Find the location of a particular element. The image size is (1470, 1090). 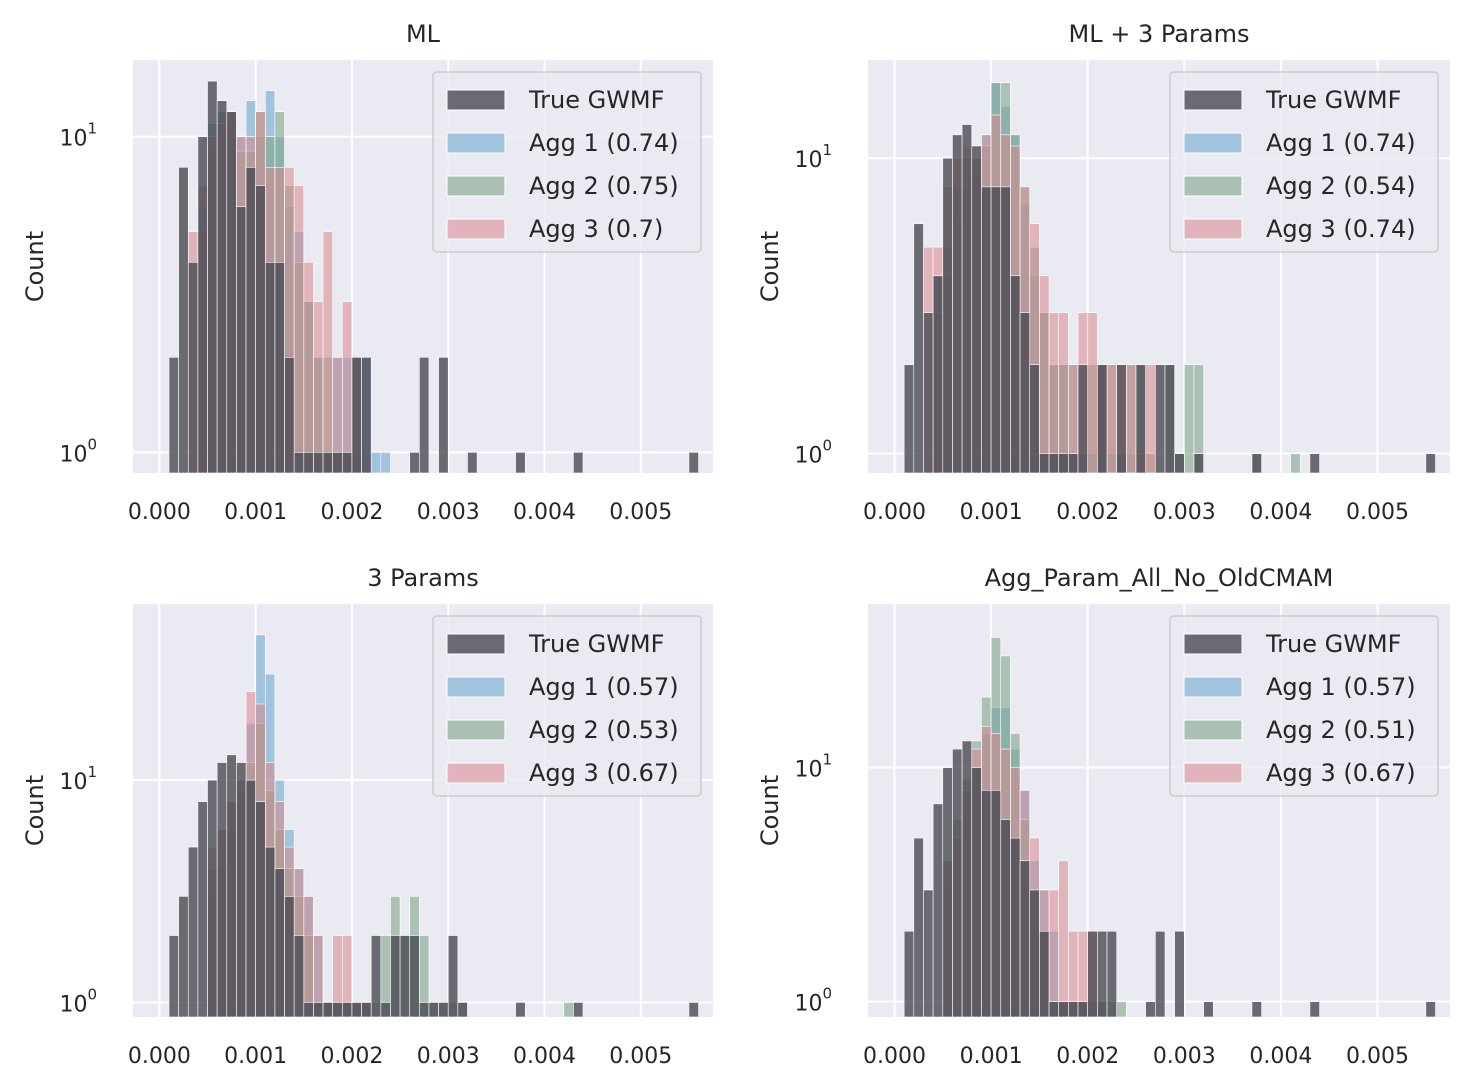

legend-label: Agg 2 (0.75) is located at coordinates (604, 186).